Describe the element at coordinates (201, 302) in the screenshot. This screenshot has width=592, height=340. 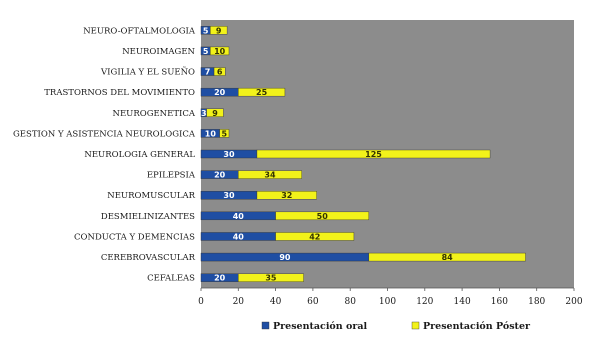
I see `x-tick-label: 0` at that location.